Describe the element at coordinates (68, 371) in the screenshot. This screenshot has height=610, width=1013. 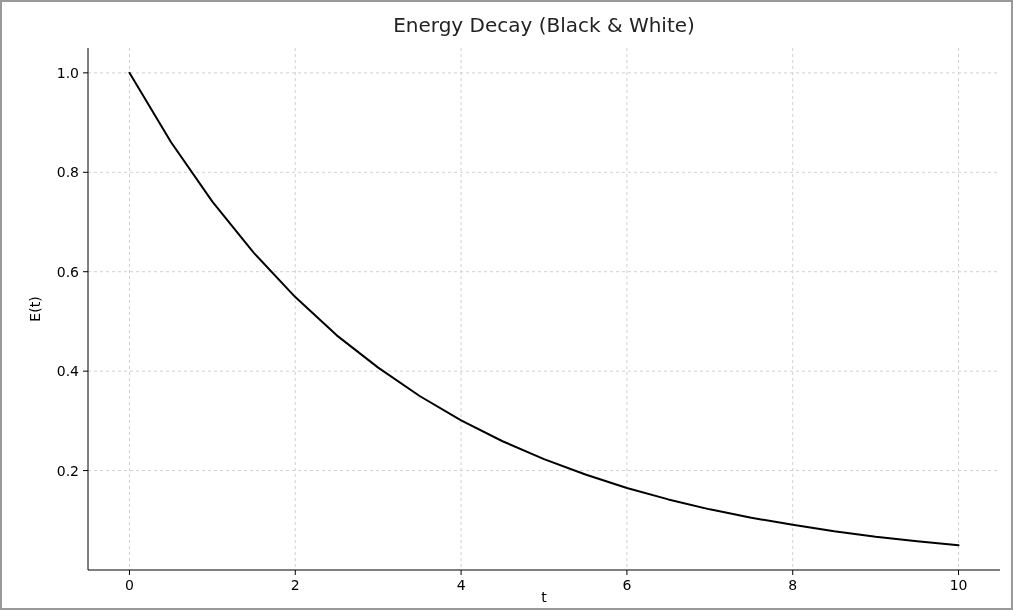
I see `y-tick-label: 0.4` at that location.